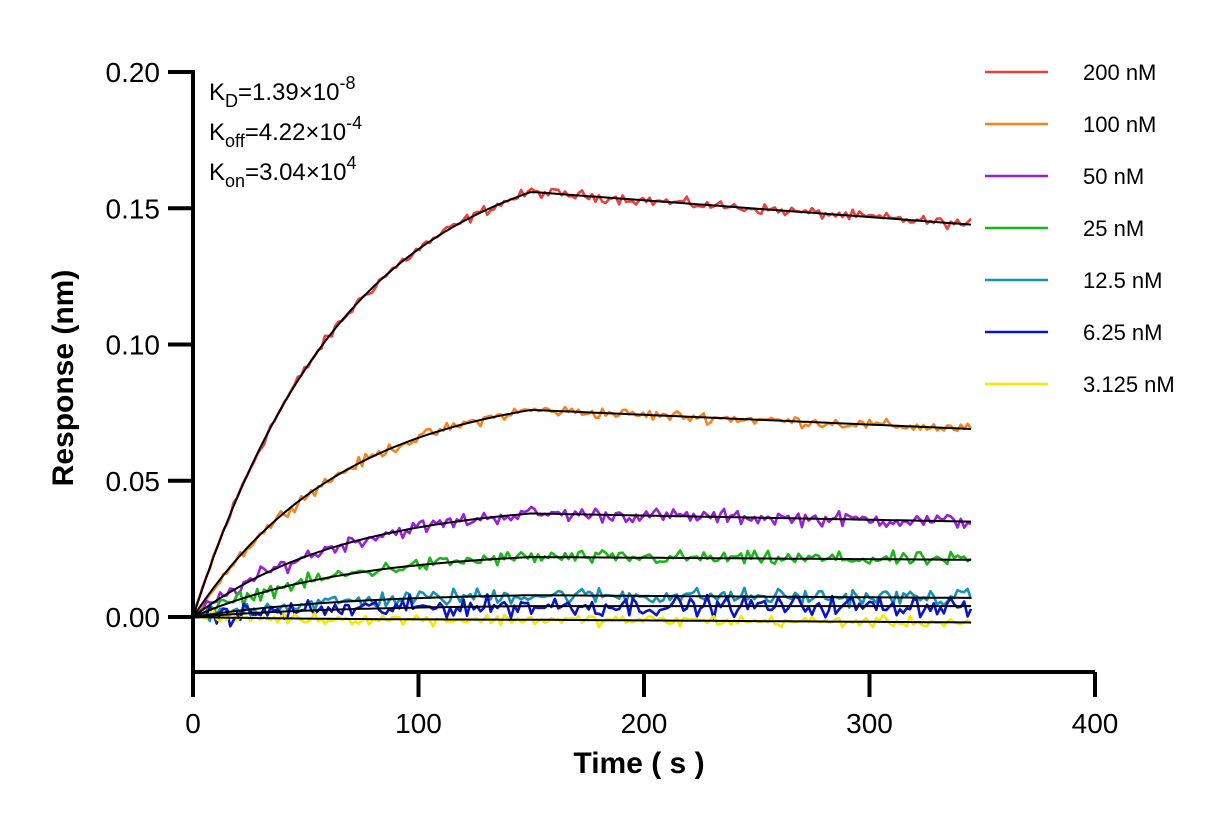 The width and height of the screenshot is (1230, 825). I want to click on legend-label: 100 nM, so click(1119, 124).